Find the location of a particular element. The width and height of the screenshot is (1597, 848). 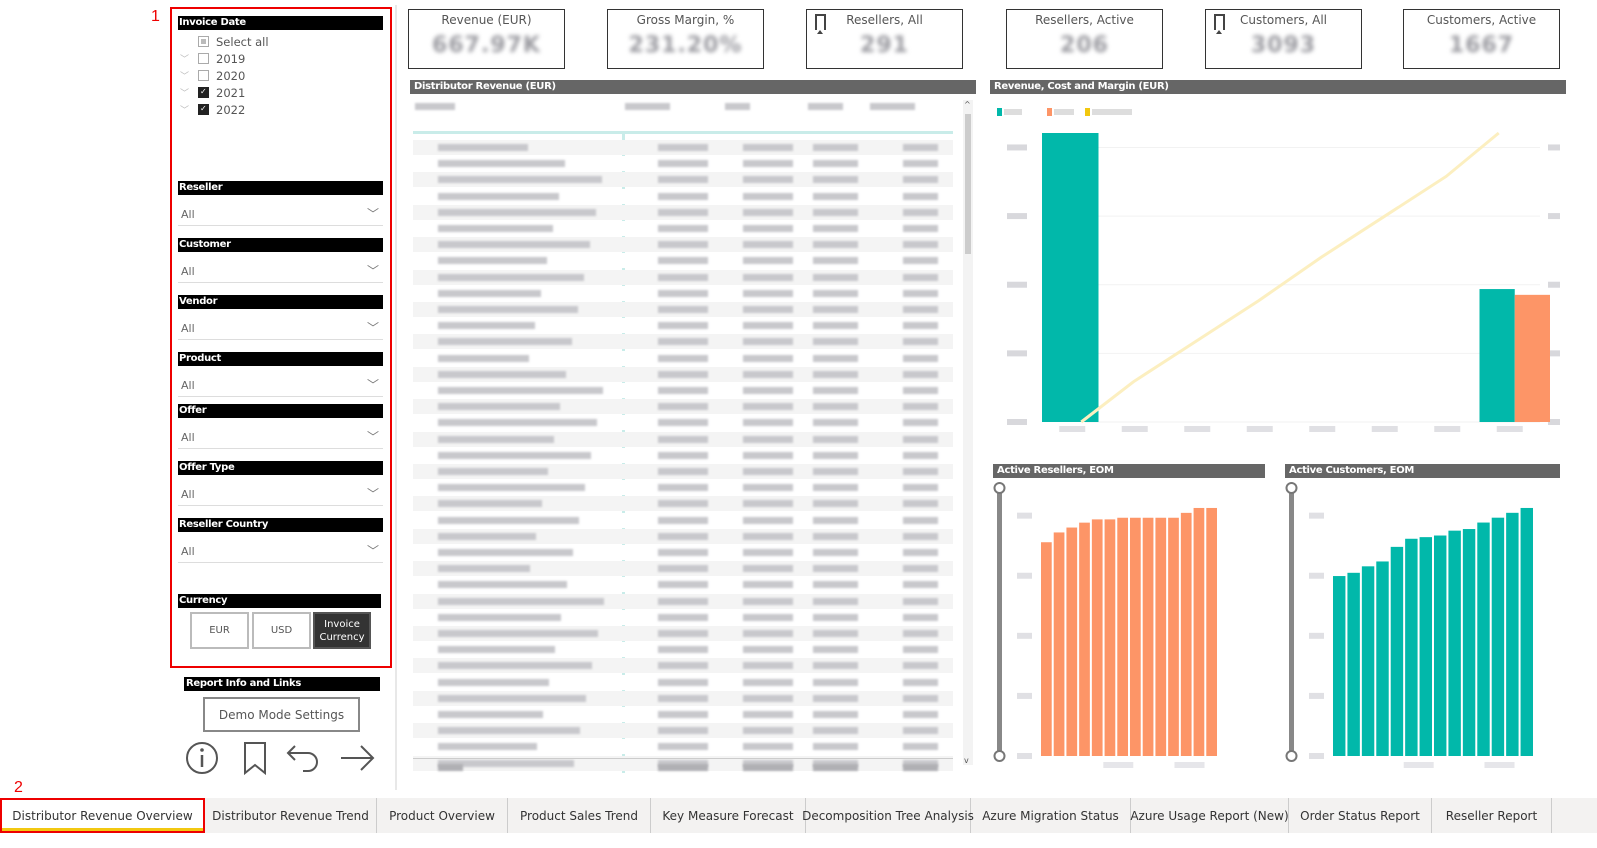

kpi-value: 206 is located at coordinates (1084, 45).